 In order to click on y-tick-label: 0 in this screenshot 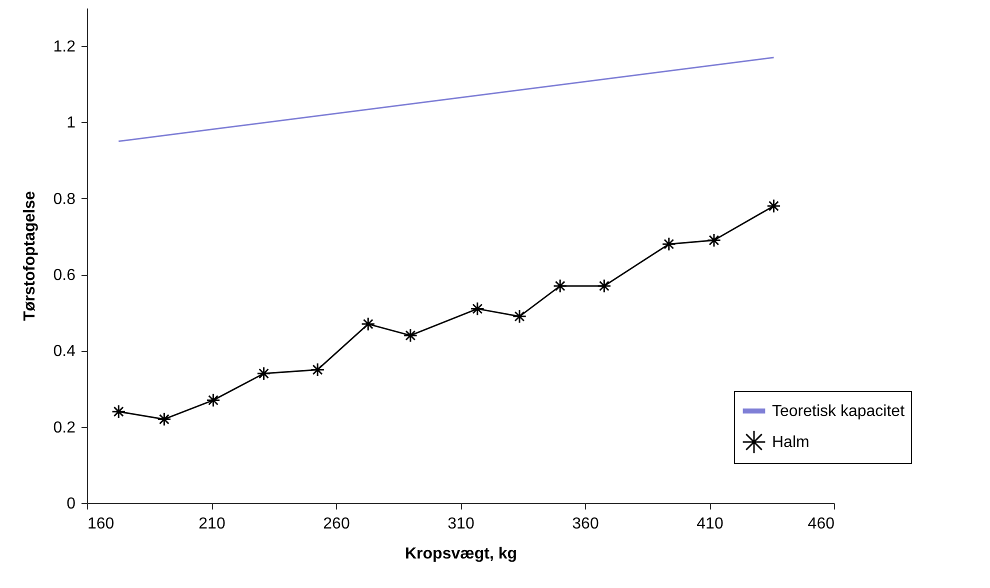, I will do `click(71, 504)`.